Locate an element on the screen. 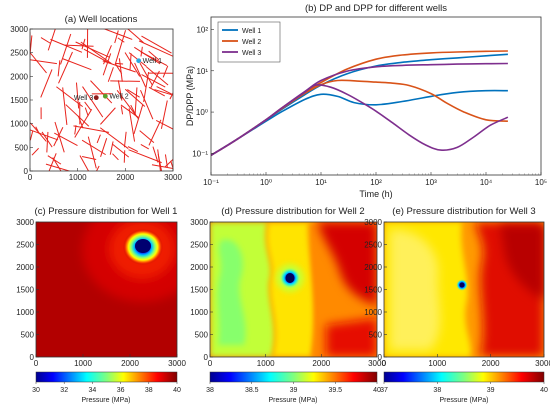 This screenshot has height=411, width=550. colorbar-tick-label: 30 is located at coordinates (36, 390).